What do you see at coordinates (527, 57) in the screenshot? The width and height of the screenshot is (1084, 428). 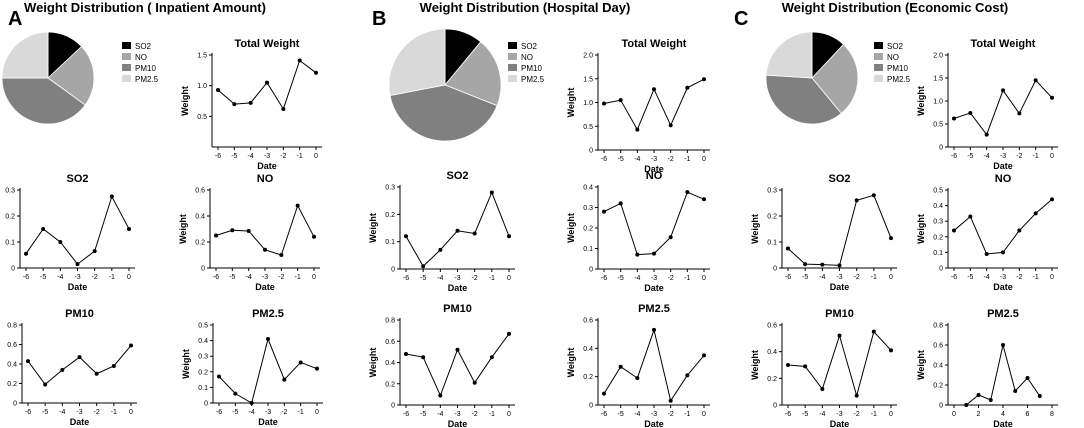 I see `legend-label: NO` at bounding box center [527, 57].